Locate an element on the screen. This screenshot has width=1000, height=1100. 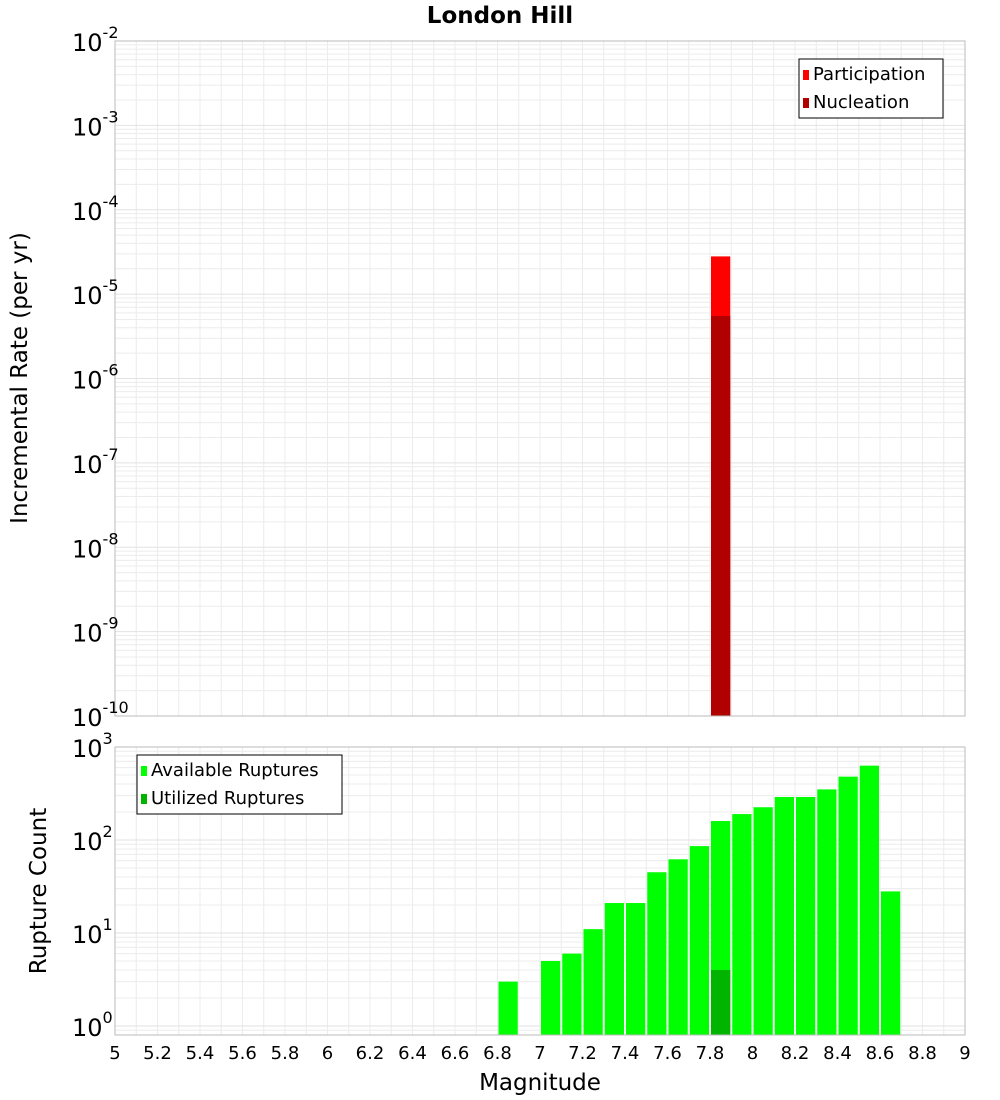
x-tick-label: 7 is located at coordinates (539, 1053).